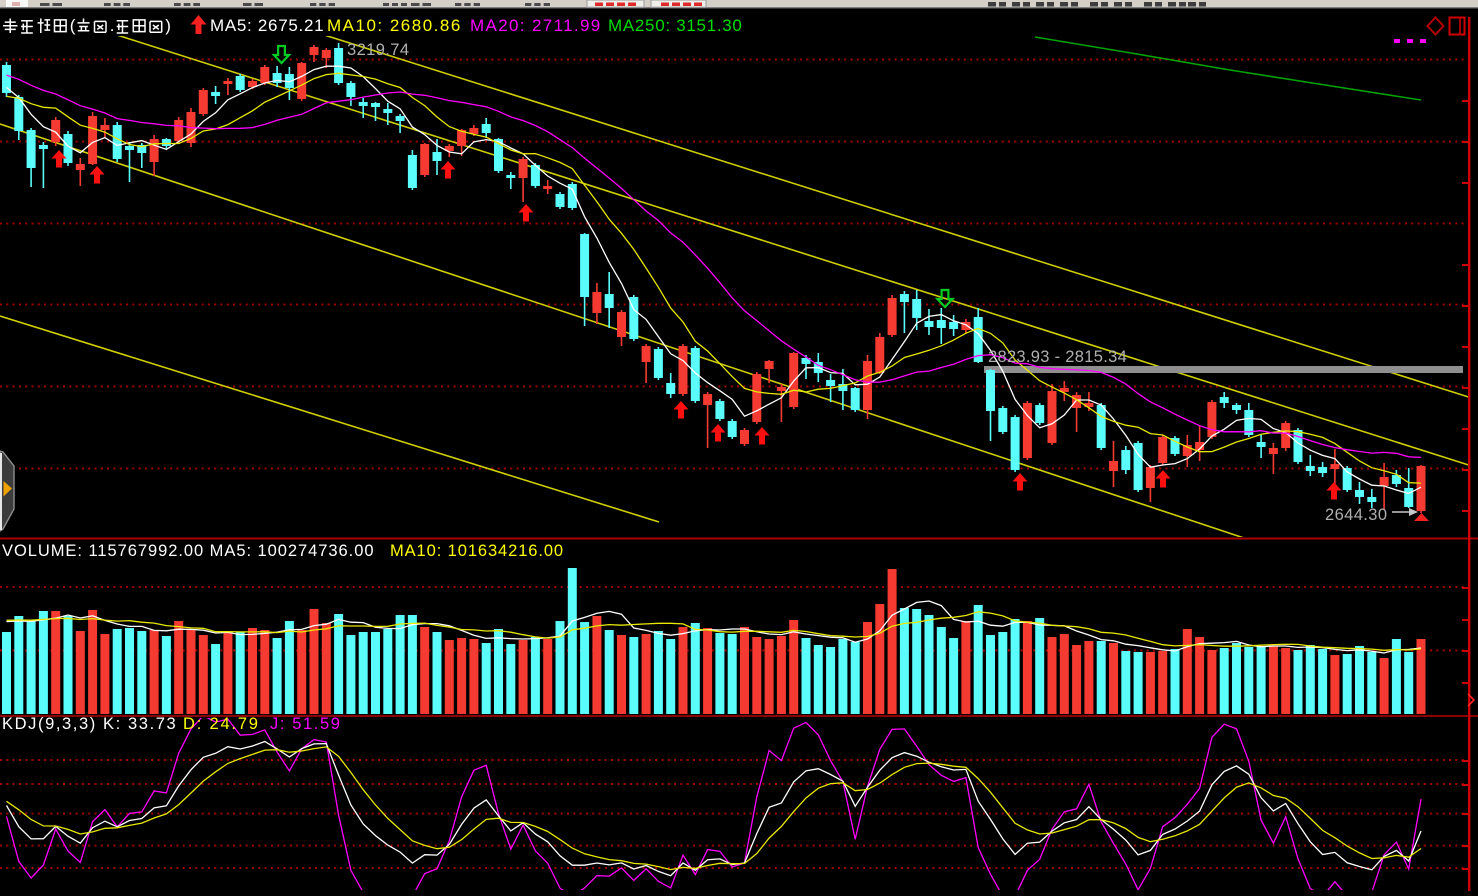  Describe the element at coordinates (1057, 357) in the screenshot. I see `svg-text: 2823.93 - 2815.34` at that location.